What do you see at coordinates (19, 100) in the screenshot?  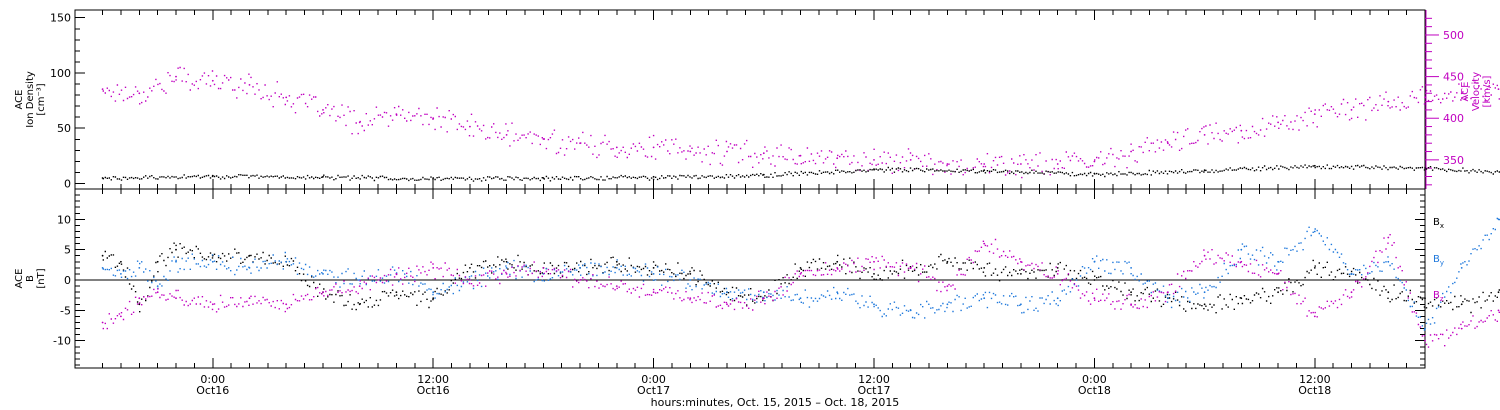 I see `y-left-label-line: ACE` at bounding box center [19, 100].